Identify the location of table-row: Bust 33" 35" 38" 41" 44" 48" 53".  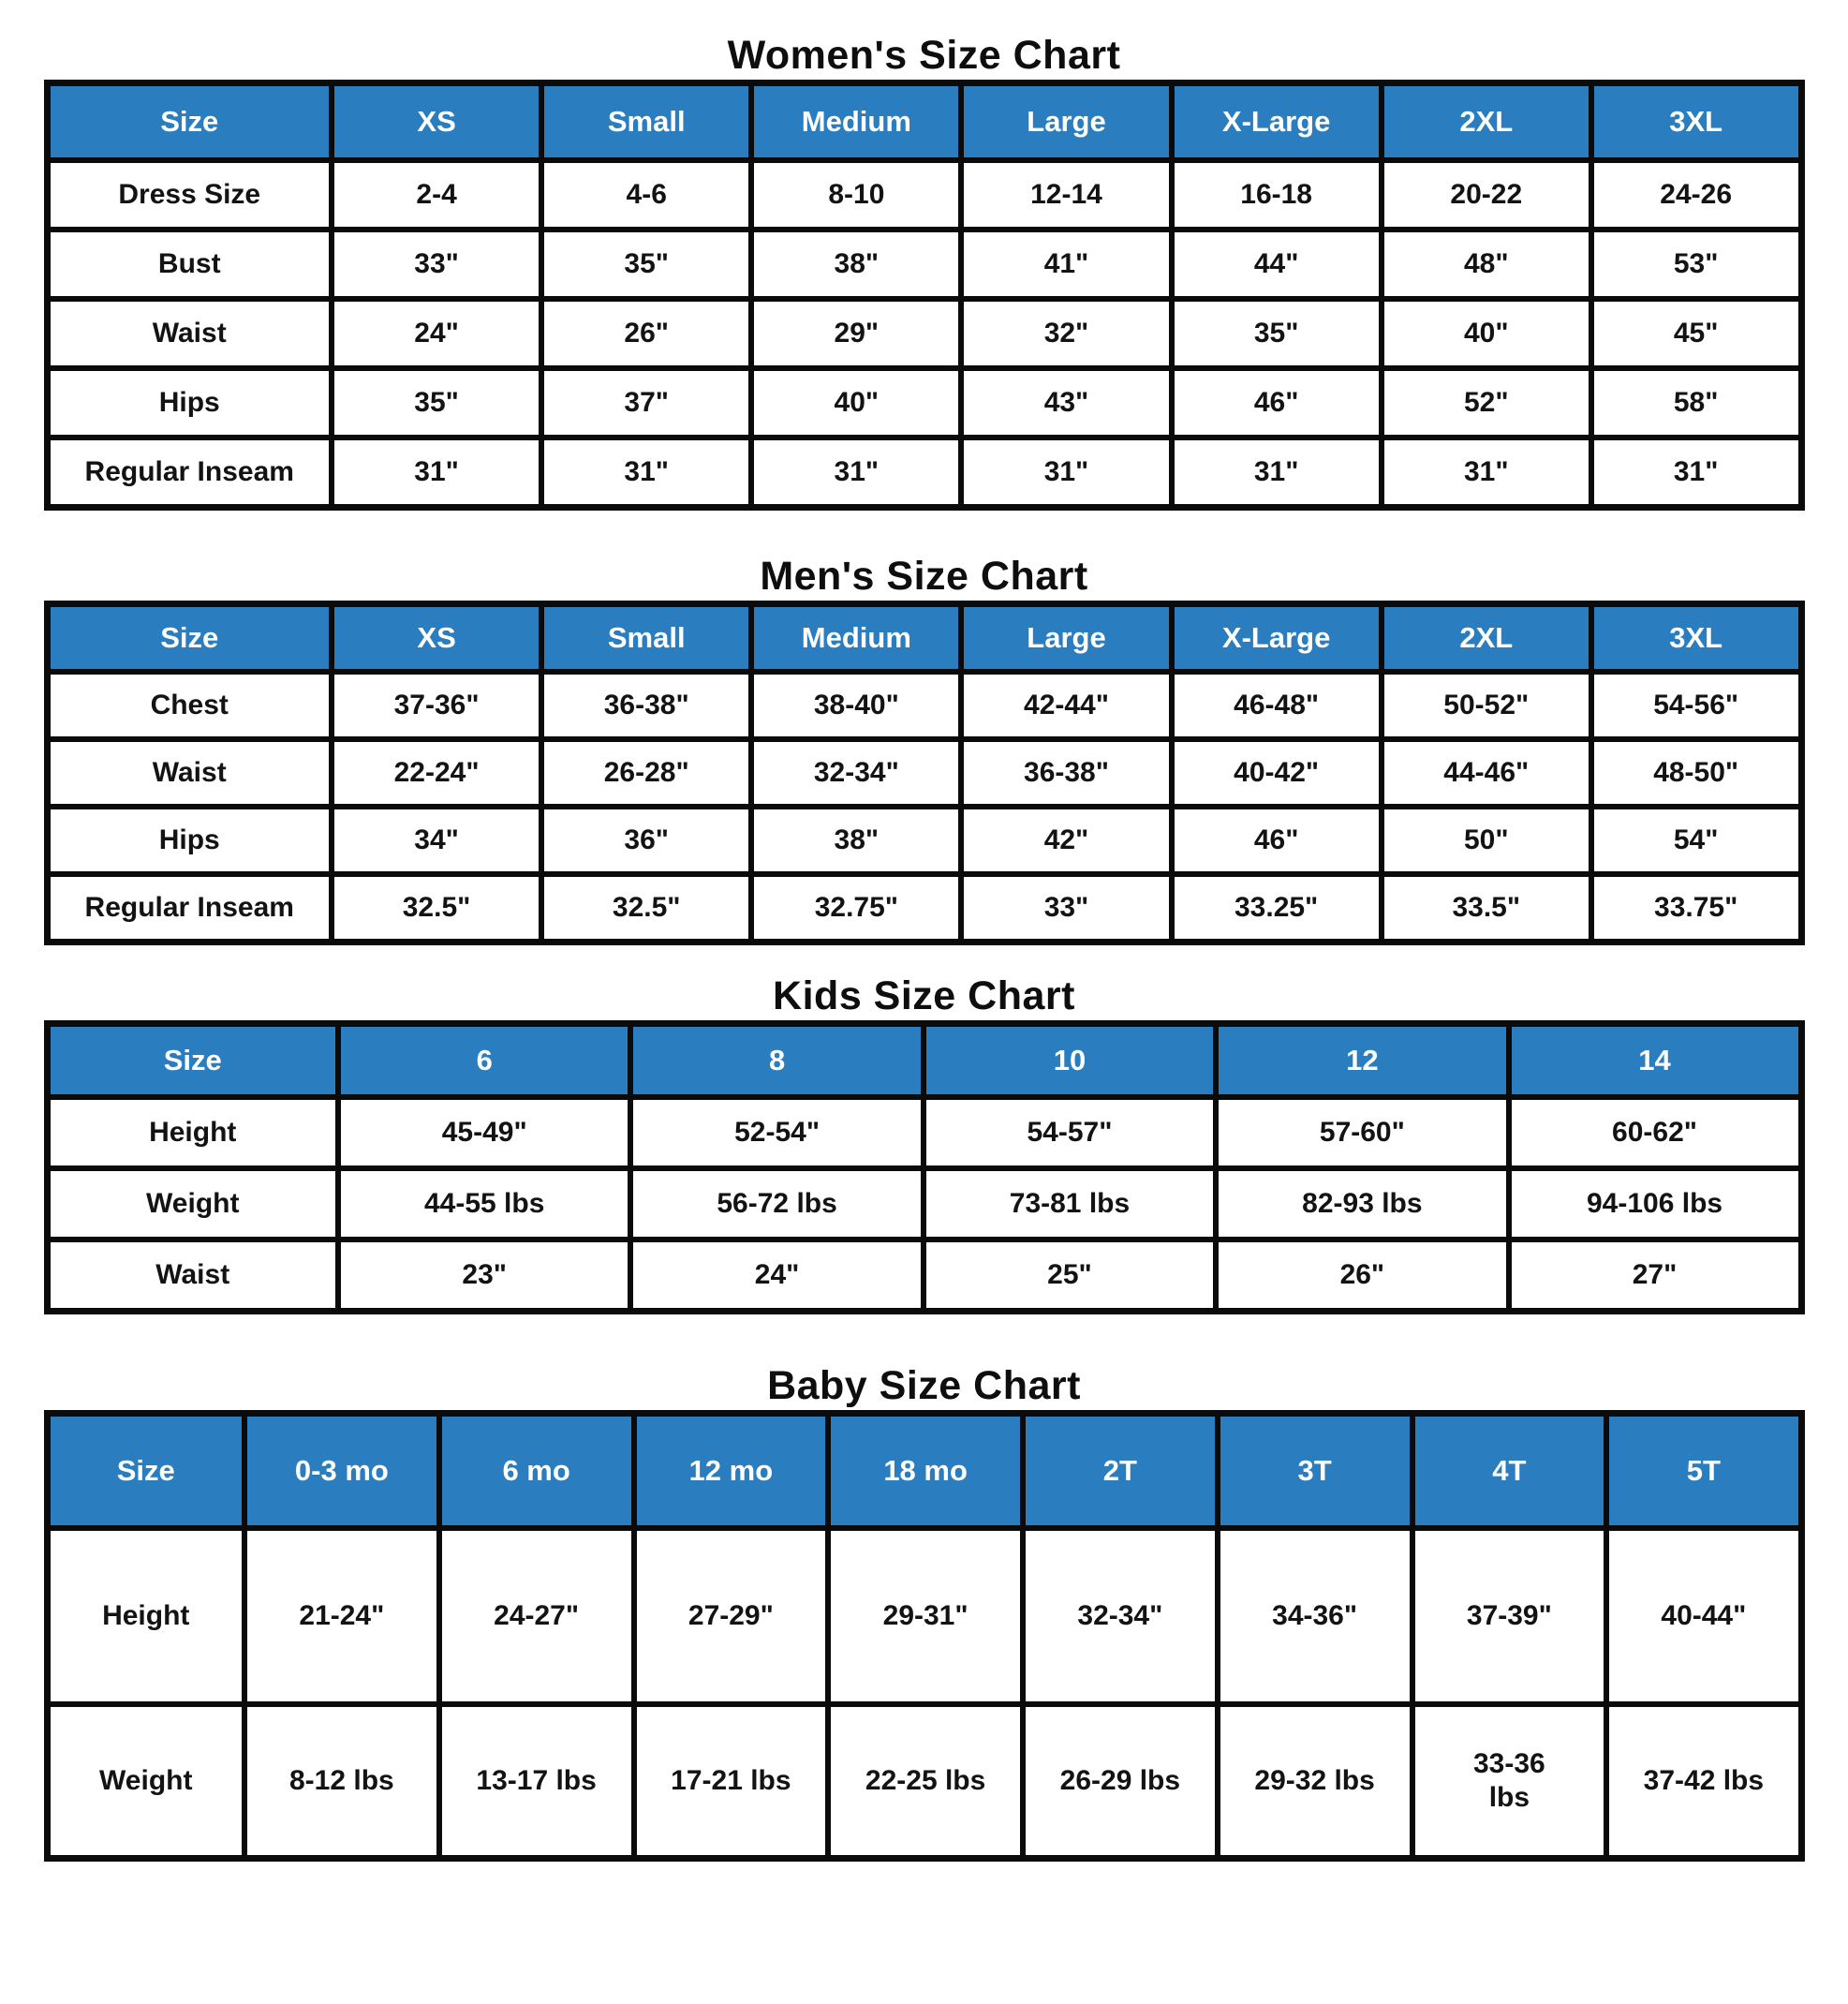
(925, 264).